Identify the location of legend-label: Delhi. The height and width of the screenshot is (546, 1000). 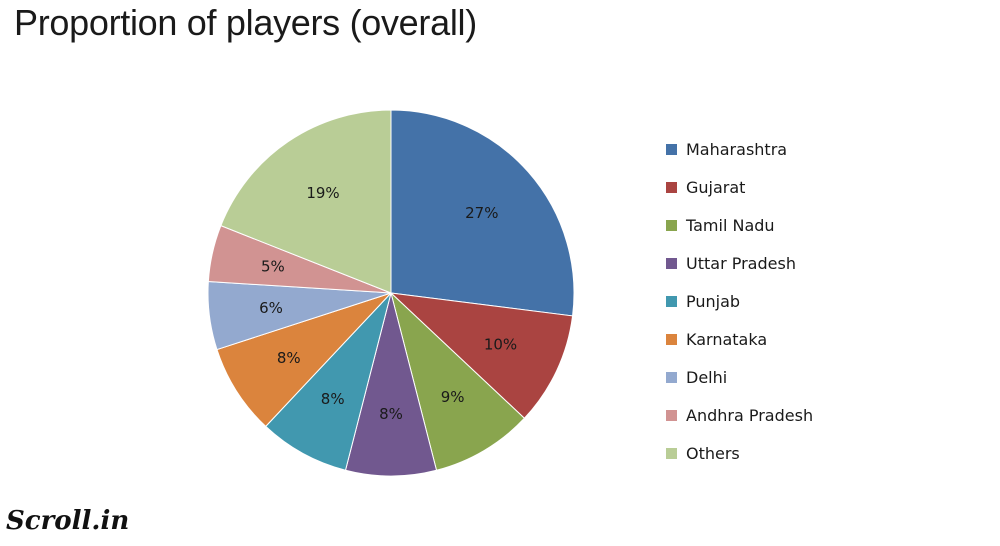
(707, 377).